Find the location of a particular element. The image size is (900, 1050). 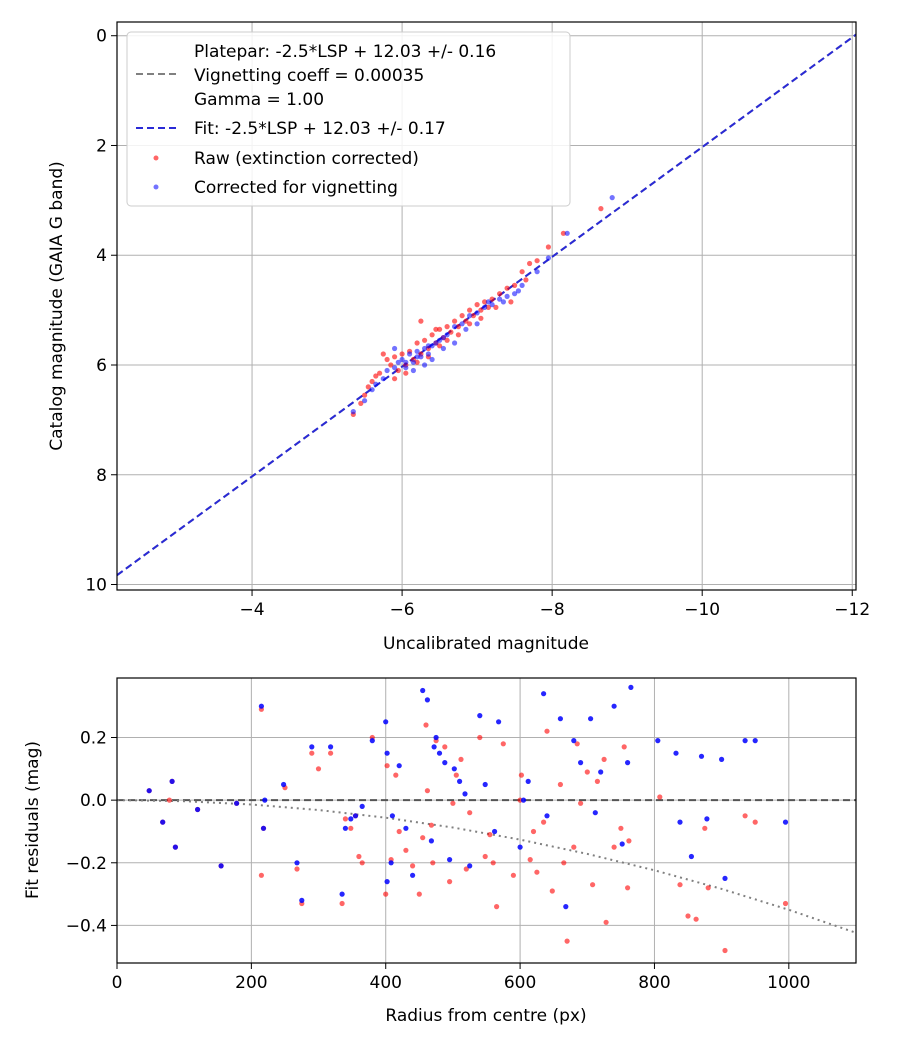

x-tick-label: 600 is located at coordinates (520, 983).